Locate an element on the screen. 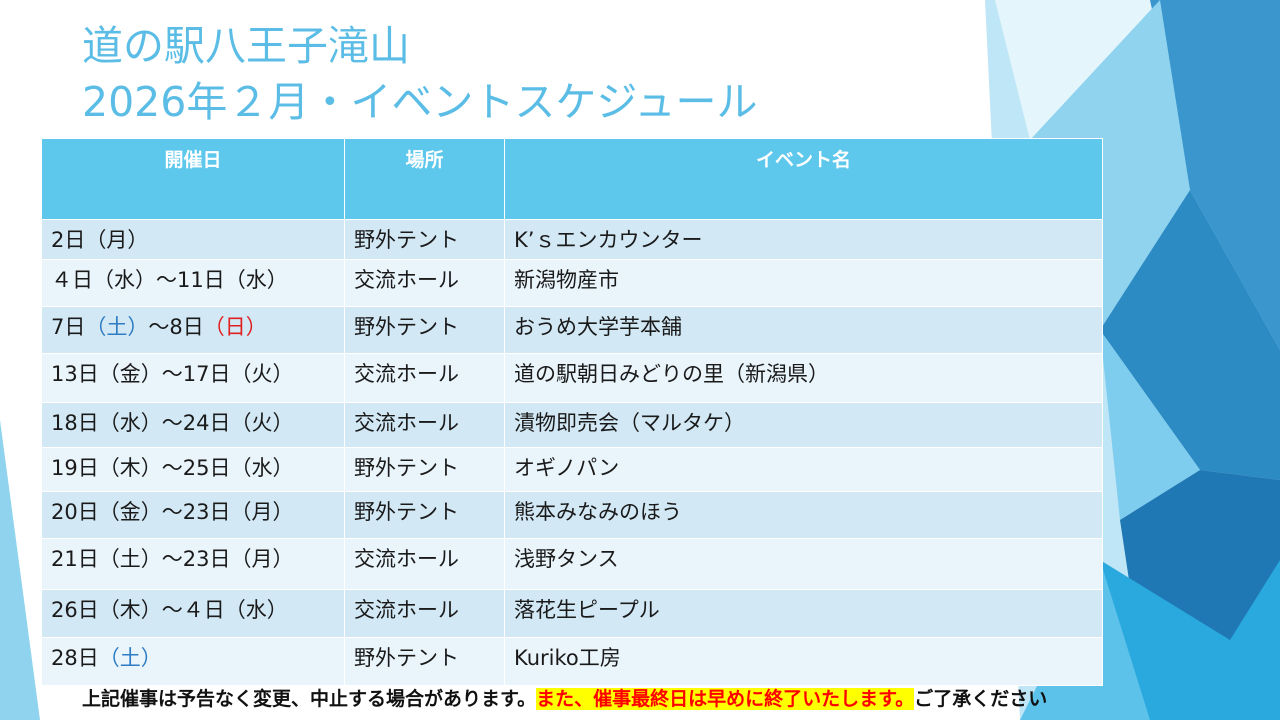  cell-date: 18日（水）～24日（火） is located at coordinates (193, 425).